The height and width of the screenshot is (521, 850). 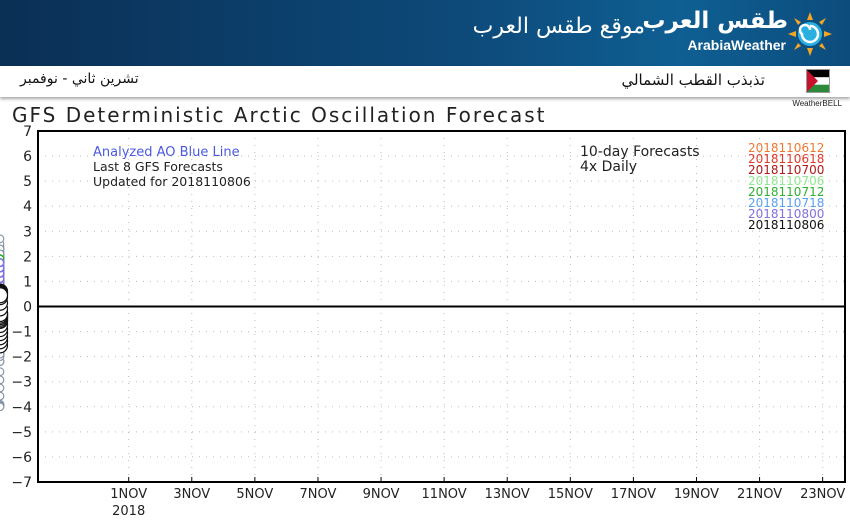 What do you see at coordinates (810, 34) in the screenshot?
I see `sun-spiral-icon` at bounding box center [810, 34].